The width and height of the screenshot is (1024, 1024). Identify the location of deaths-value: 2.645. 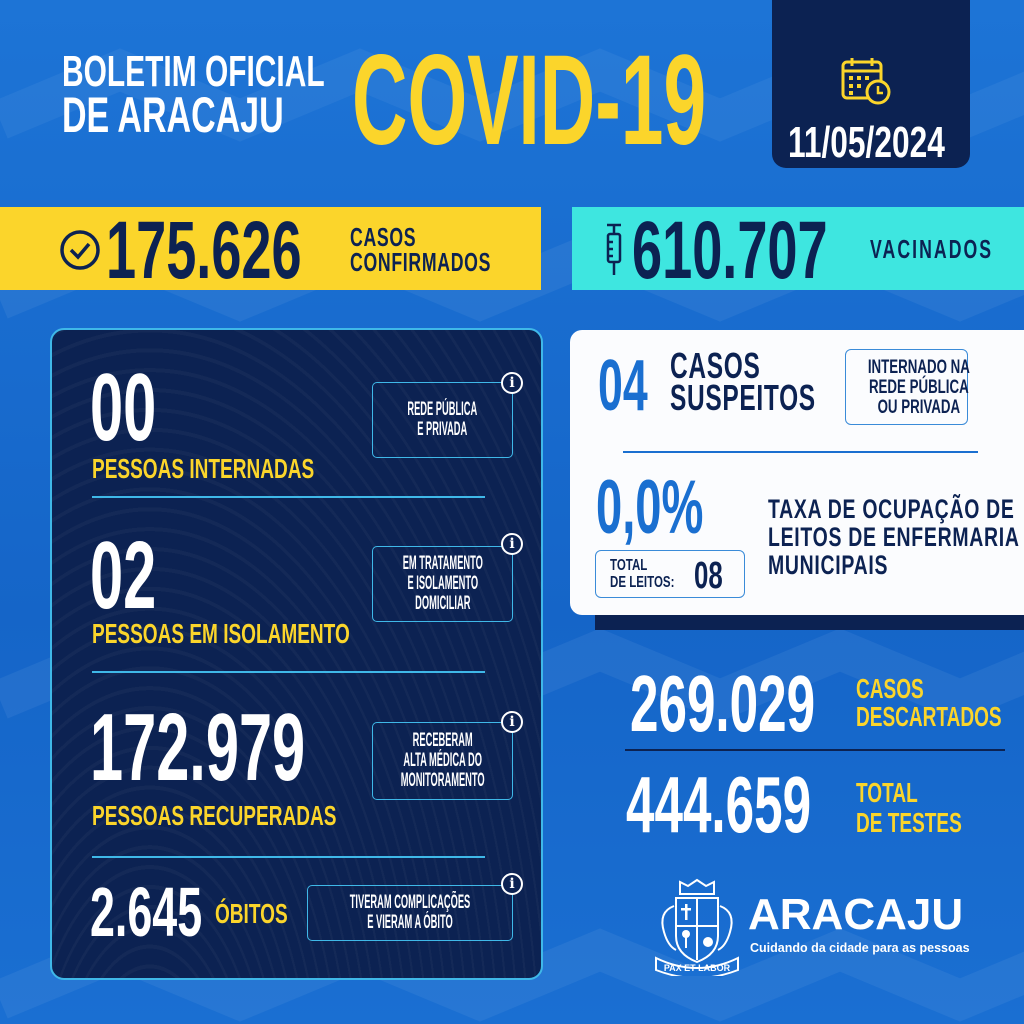
(177, 912).